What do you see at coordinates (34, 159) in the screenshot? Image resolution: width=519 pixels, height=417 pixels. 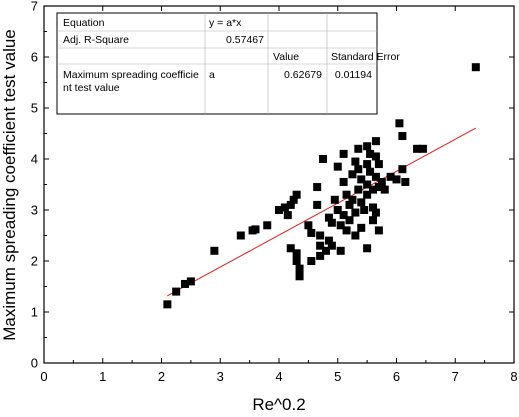 I see `y-tick-label: 4` at bounding box center [34, 159].